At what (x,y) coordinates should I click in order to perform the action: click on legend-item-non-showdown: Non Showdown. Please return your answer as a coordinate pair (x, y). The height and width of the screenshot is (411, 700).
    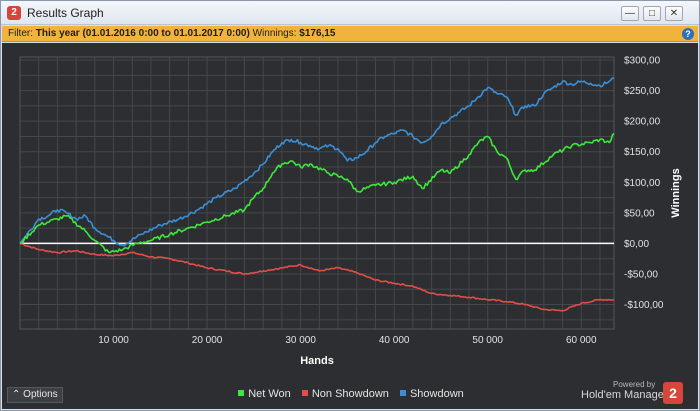
    Looking at the image, I should click on (345, 394).